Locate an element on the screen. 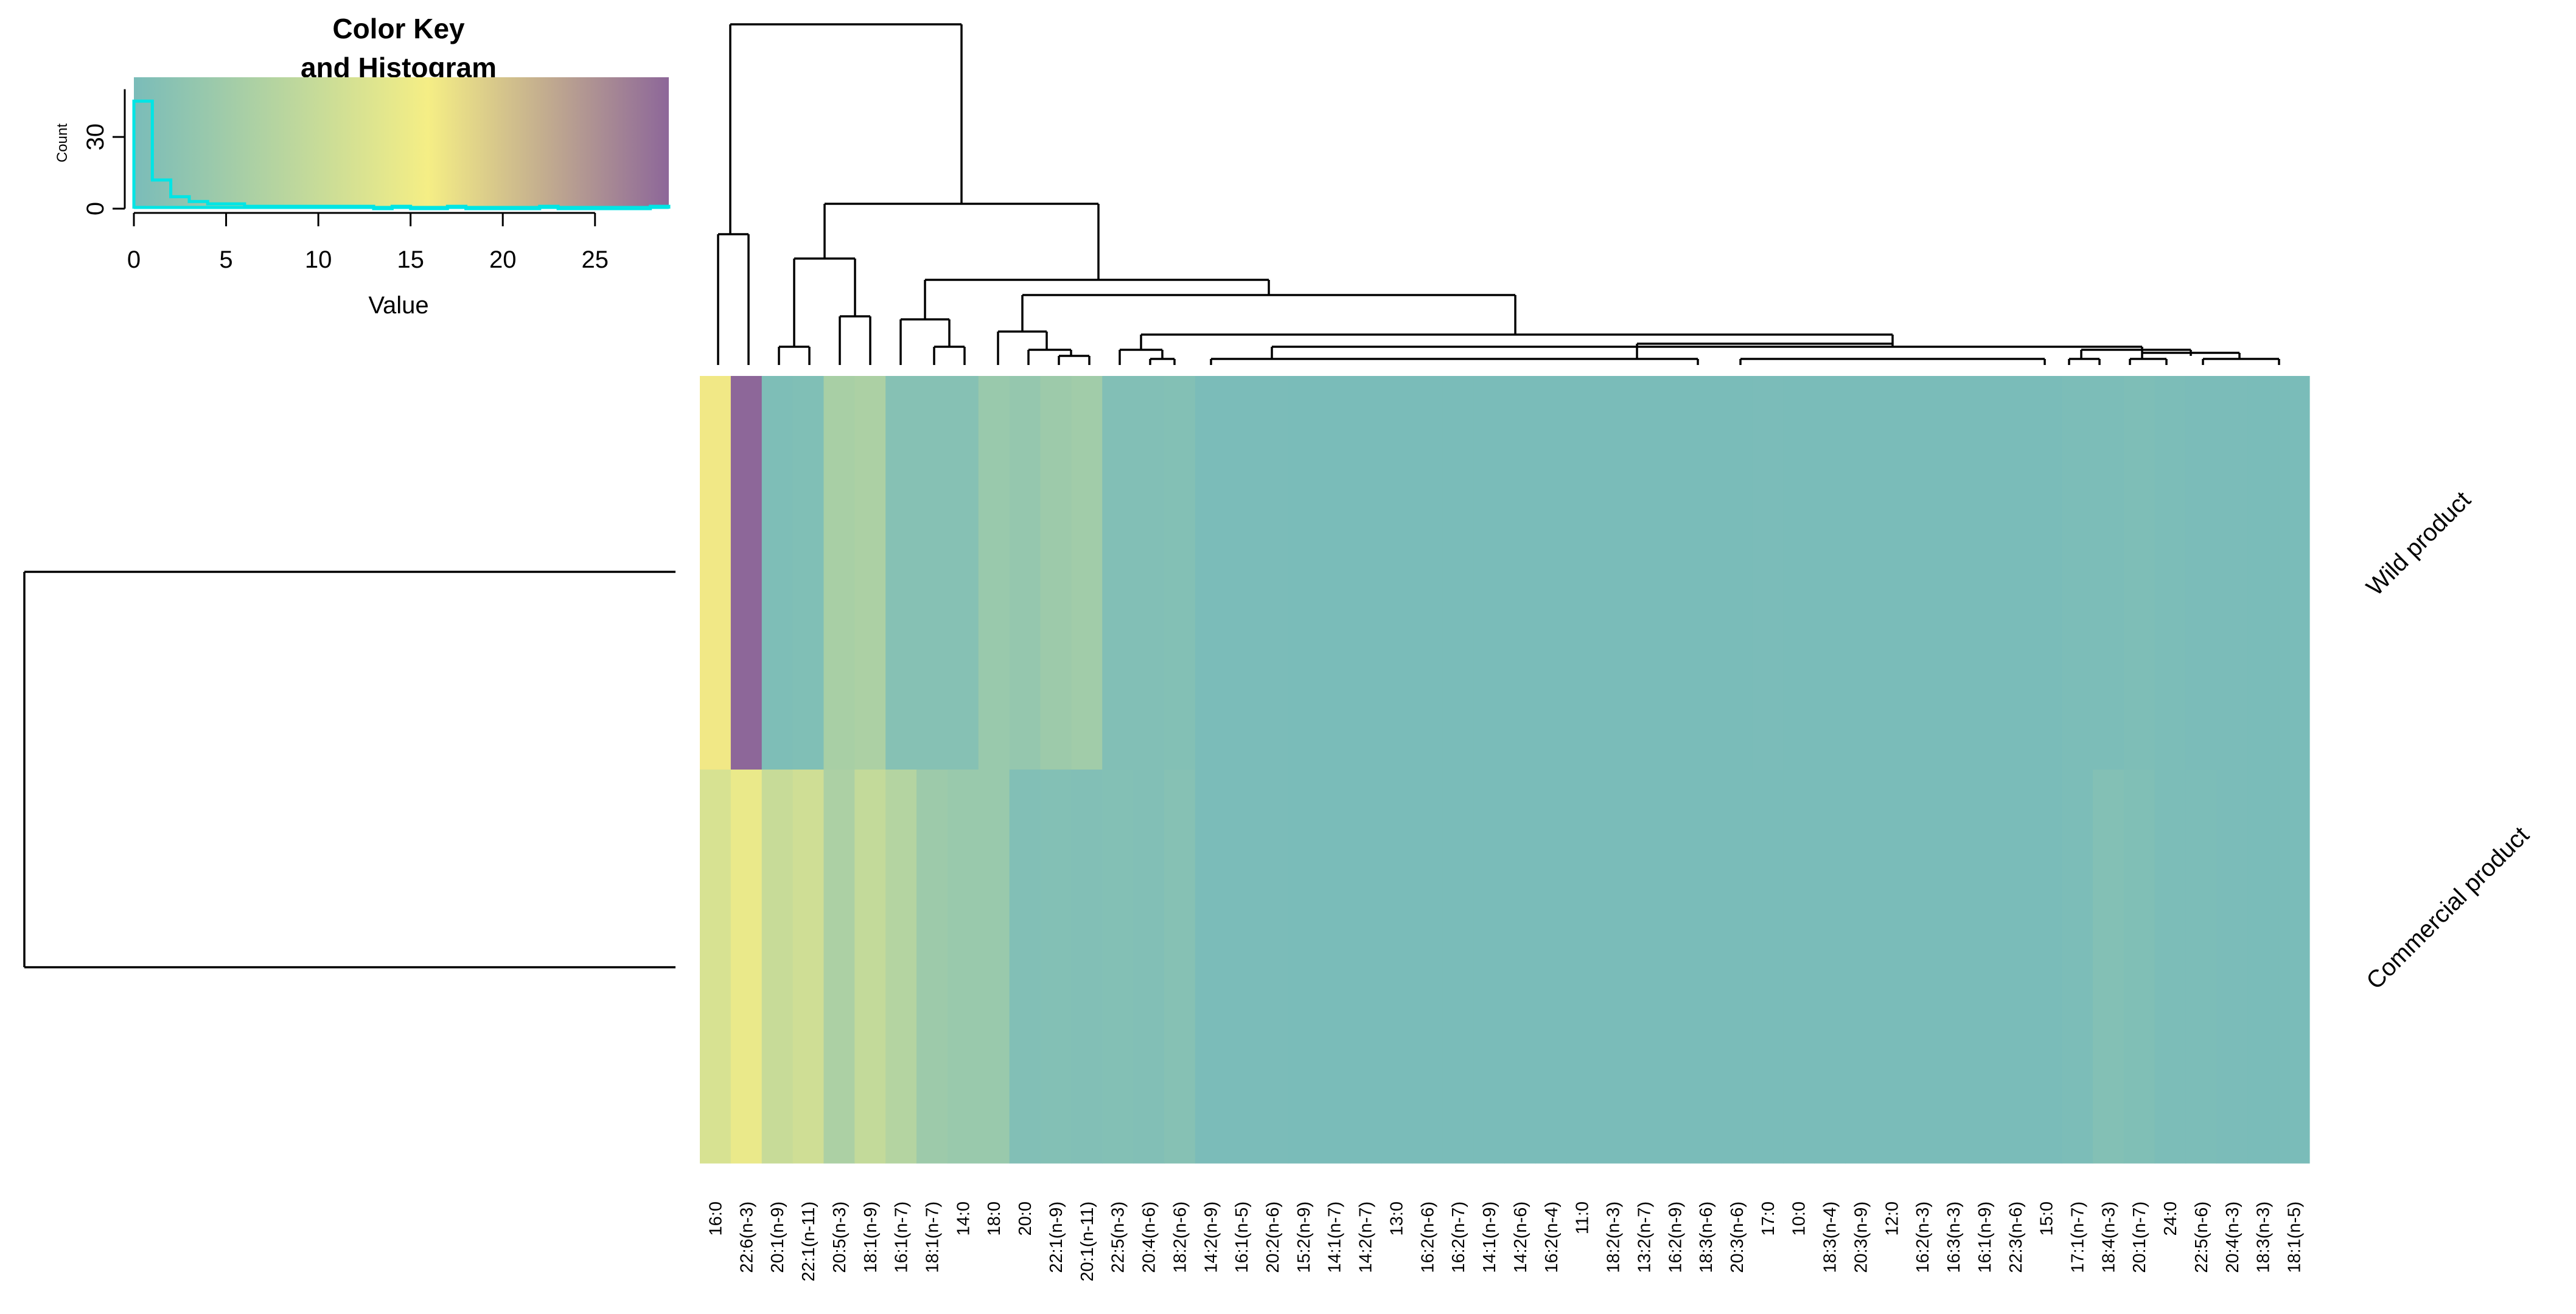 The width and height of the screenshot is (2576, 1314). column-label: 18:1(n-9) is located at coordinates (871, 1237).